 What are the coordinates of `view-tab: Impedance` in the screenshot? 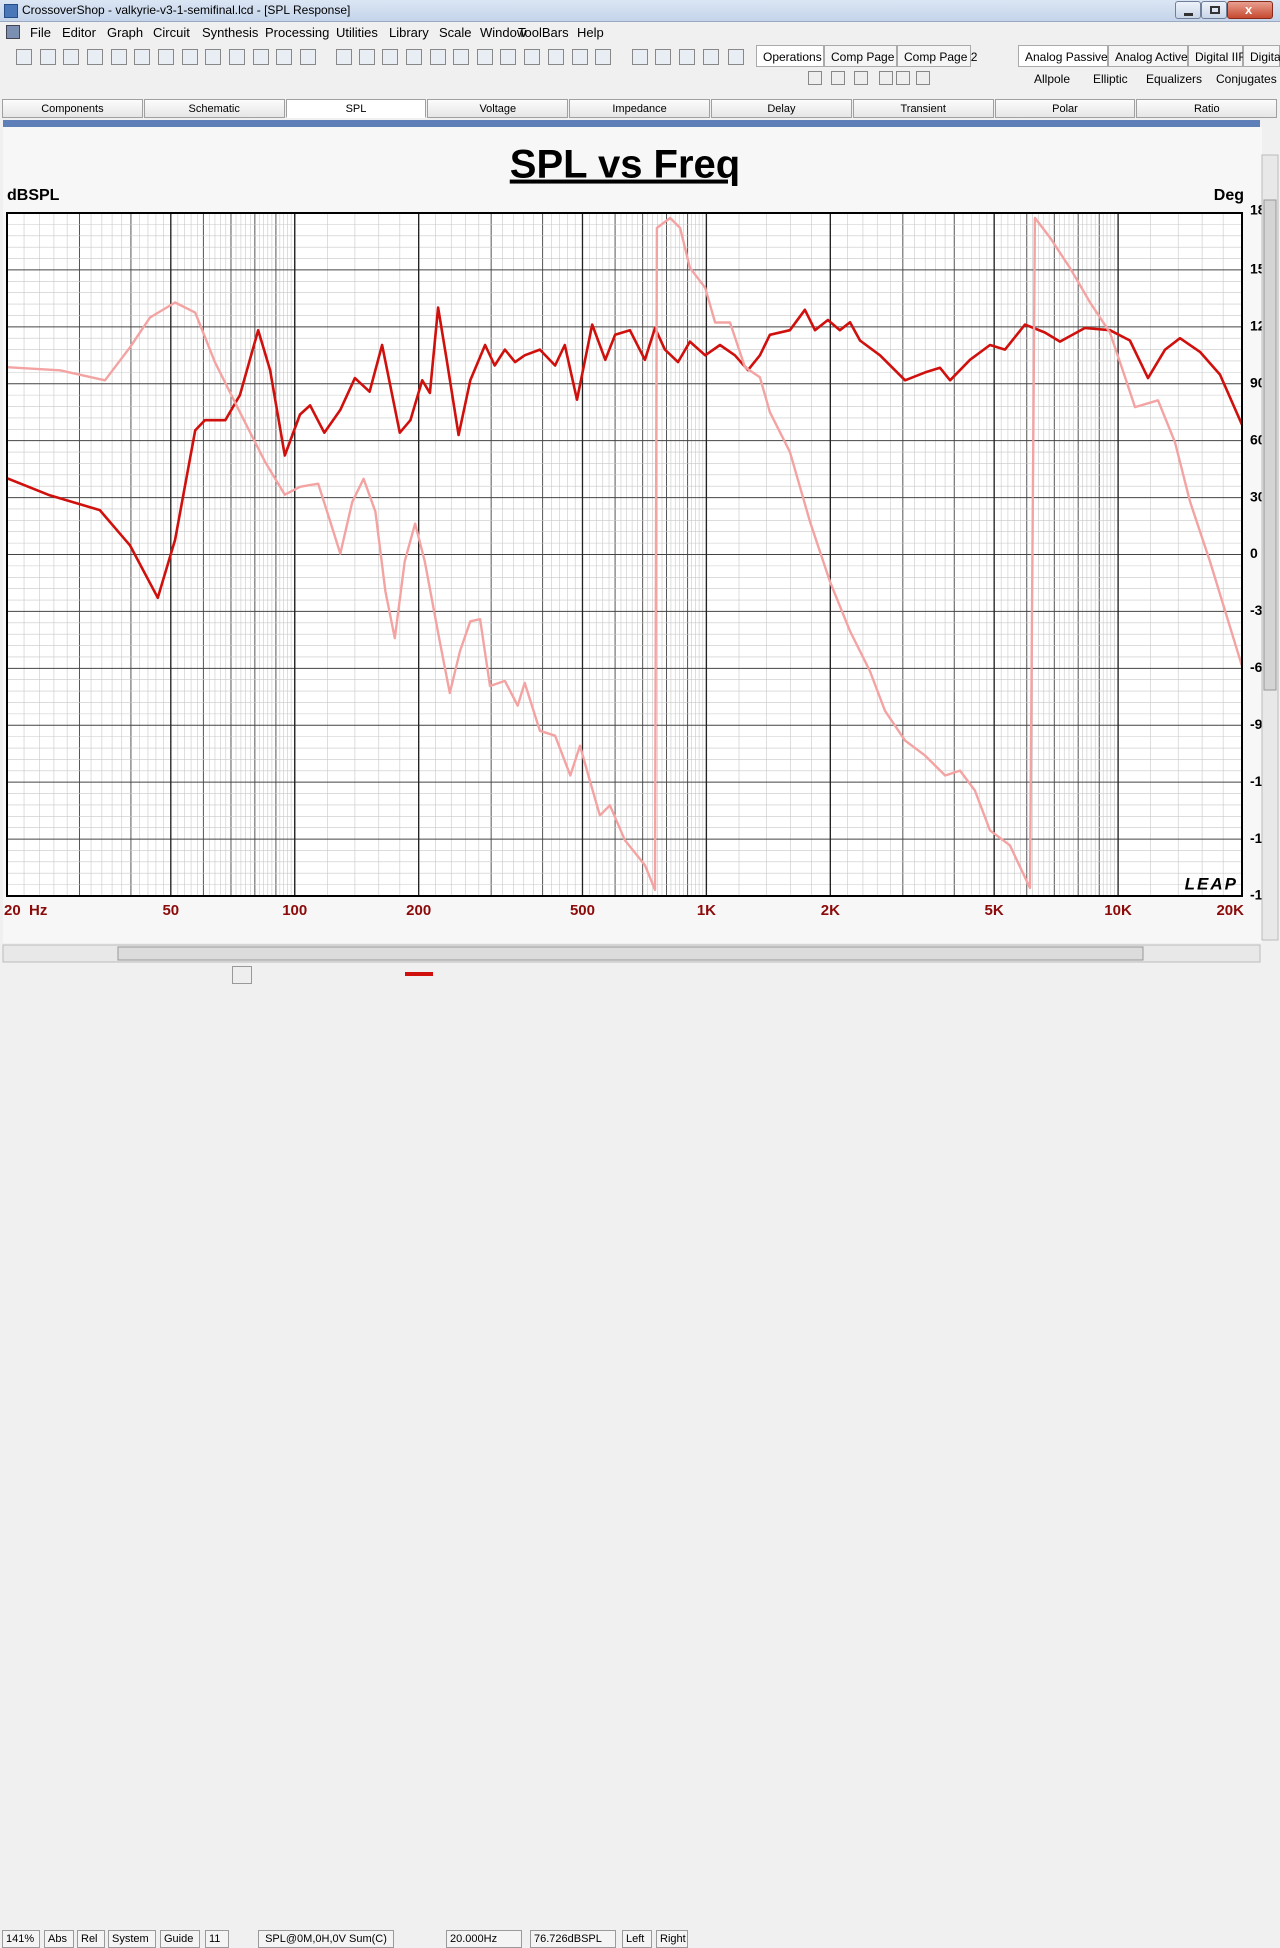 It's located at (639, 108).